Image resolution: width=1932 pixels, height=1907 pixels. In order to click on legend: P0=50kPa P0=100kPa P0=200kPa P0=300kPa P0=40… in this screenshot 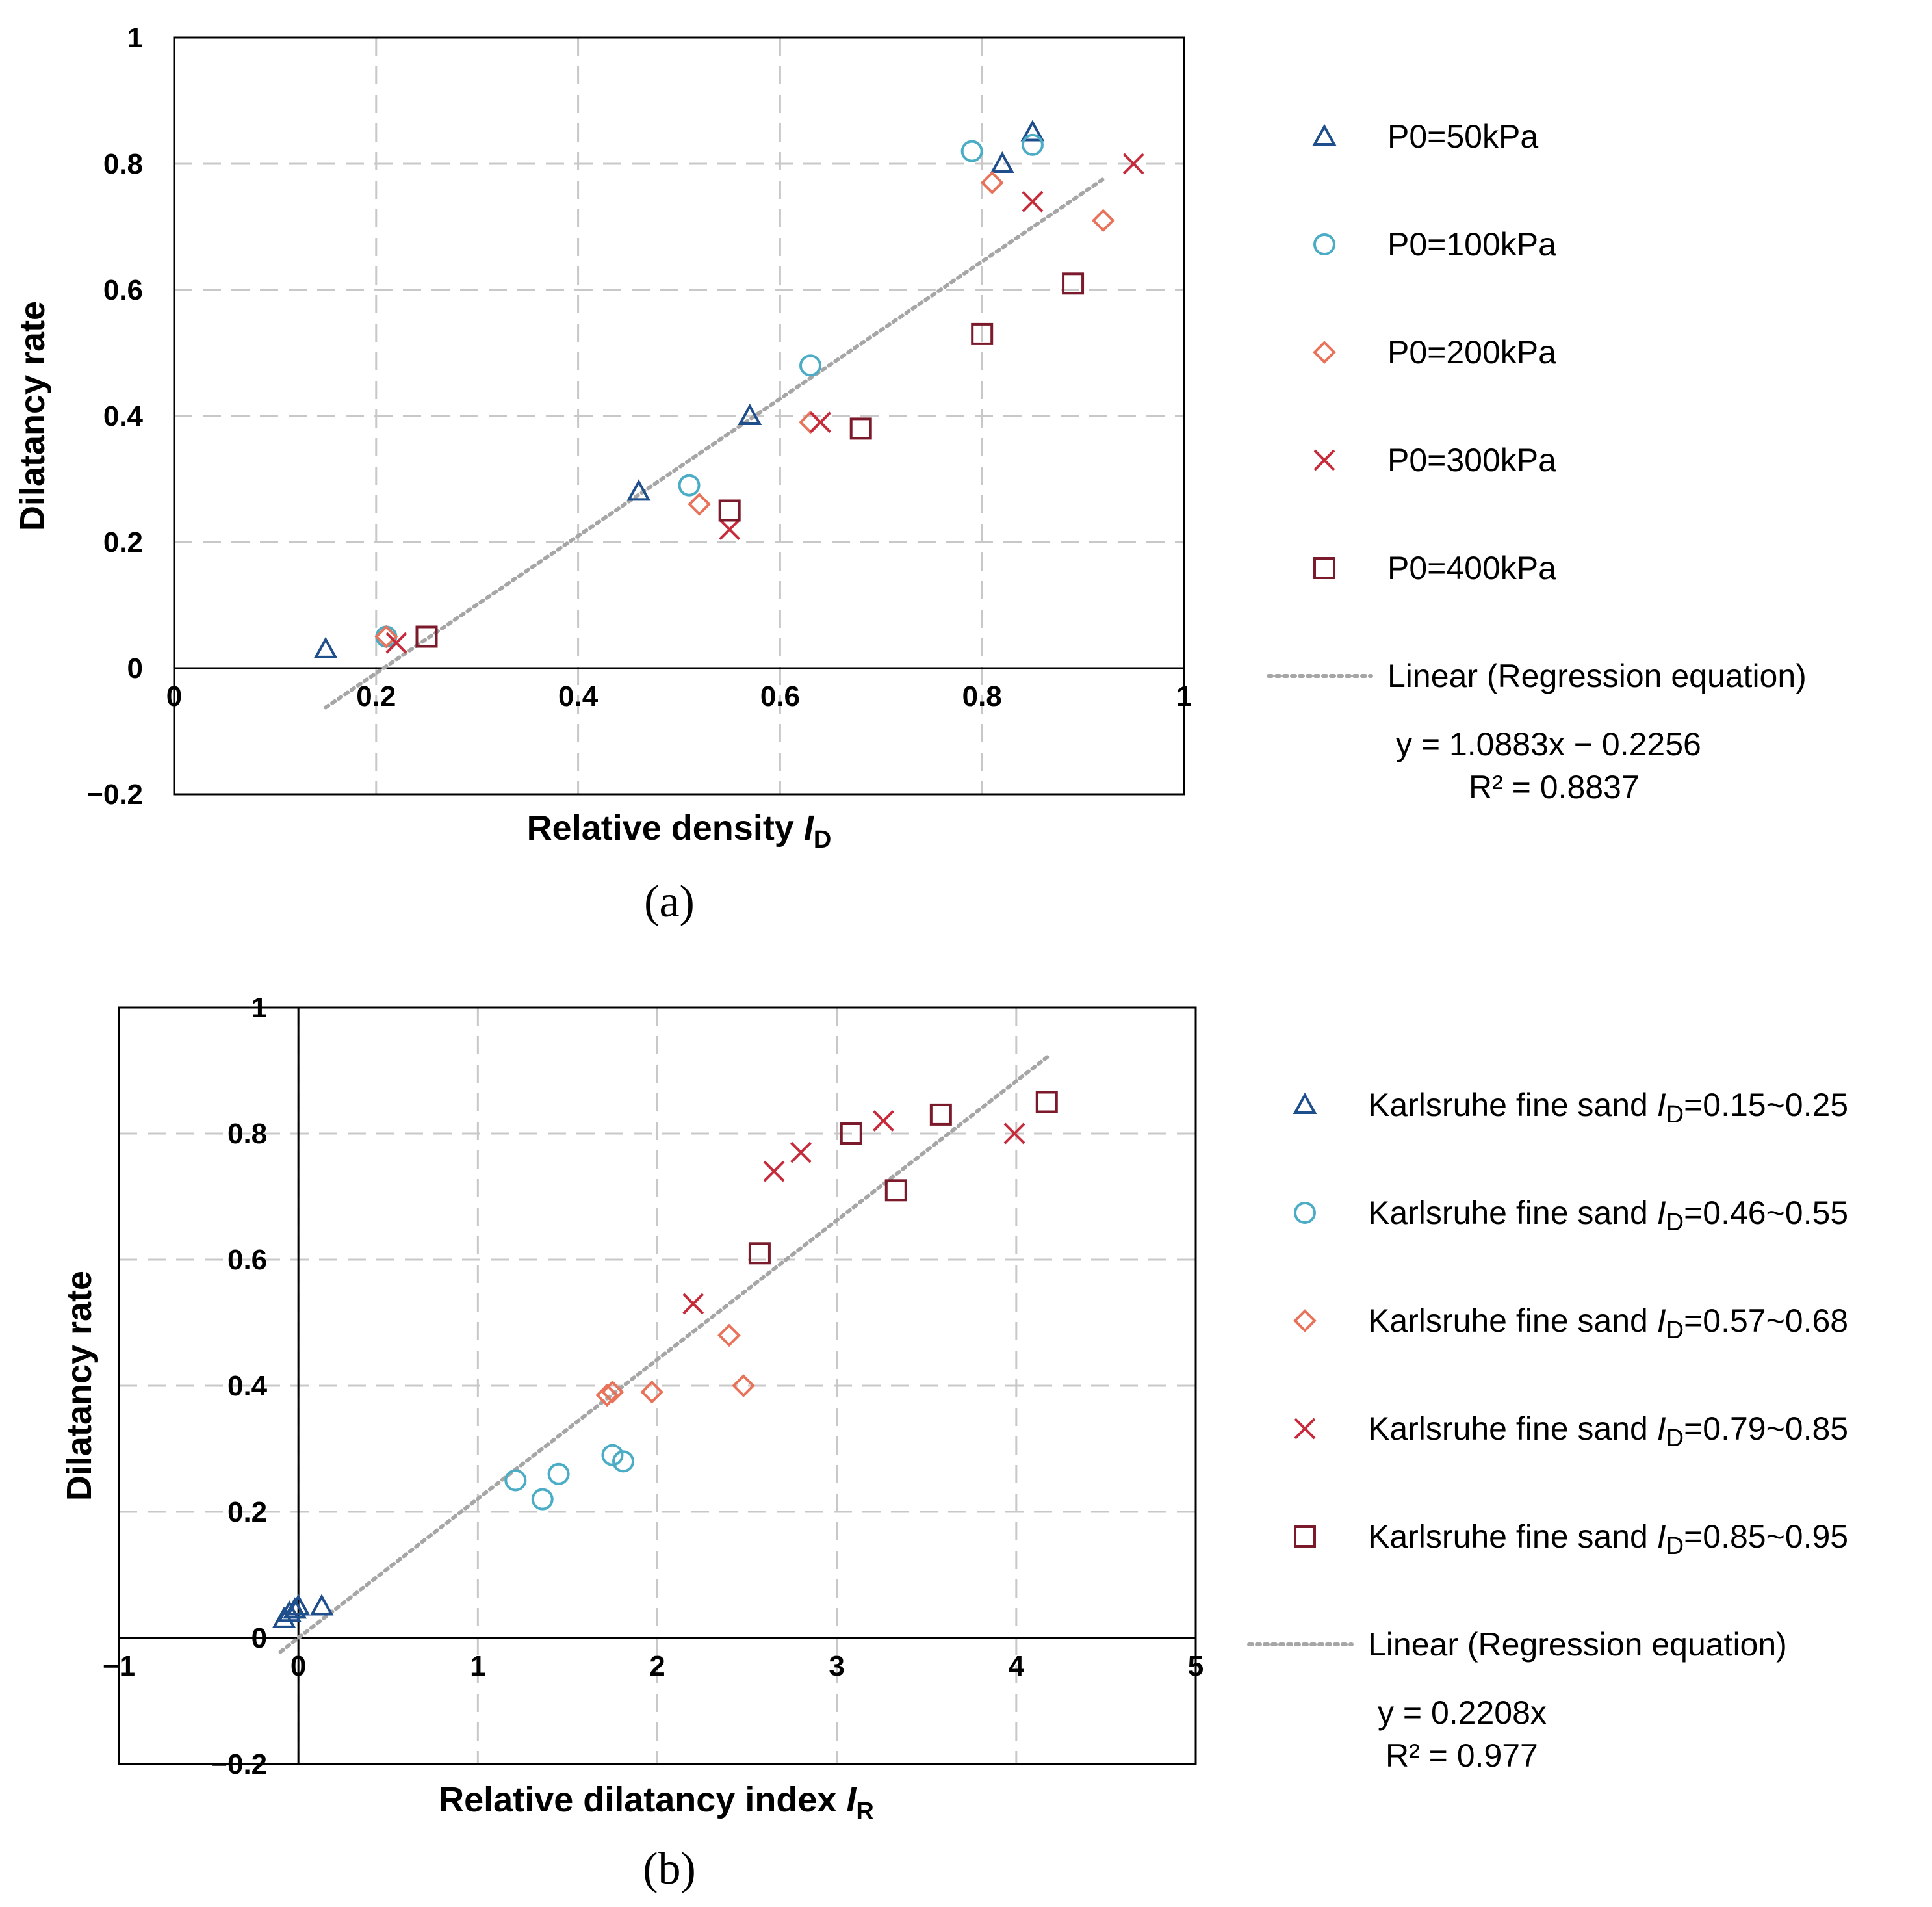, I will do `click(1537, 406)`.